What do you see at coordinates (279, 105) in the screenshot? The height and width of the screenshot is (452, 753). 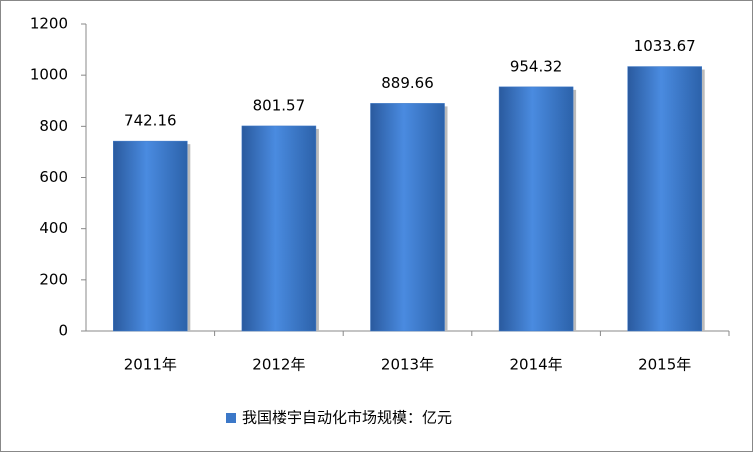 I see `data-label: 801.57` at bounding box center [279, 105].